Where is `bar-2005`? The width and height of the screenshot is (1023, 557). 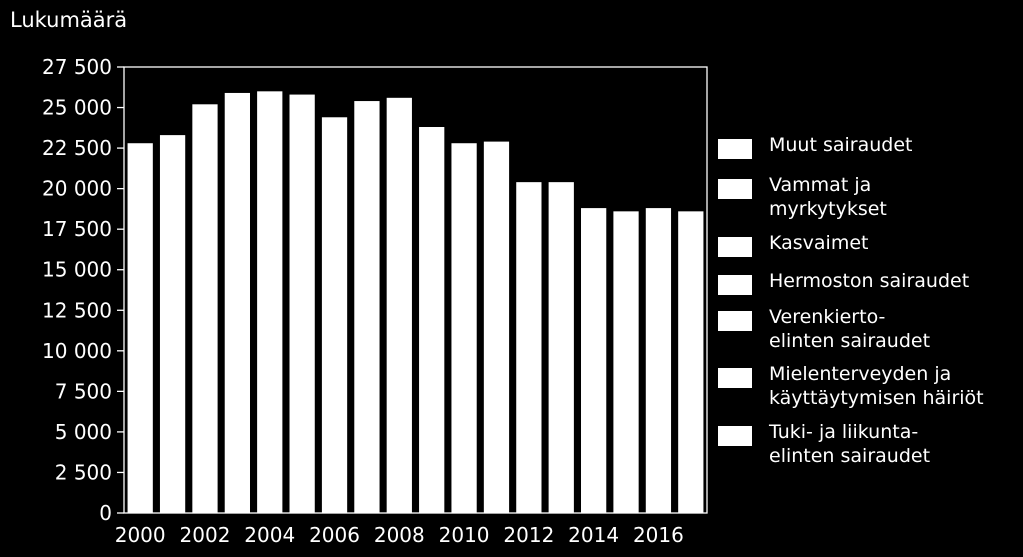
bar-2005 is located at coordinates (302, 303).